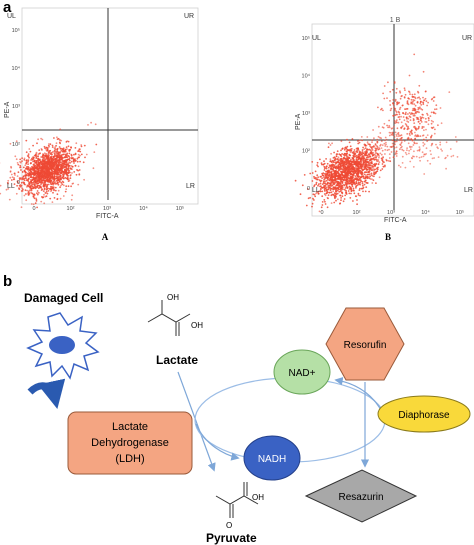 Image resolution: width=474 pixels, height=545 pixels. I want to click on damaged-cell-label: Damaged Cell, so click(63, 298).